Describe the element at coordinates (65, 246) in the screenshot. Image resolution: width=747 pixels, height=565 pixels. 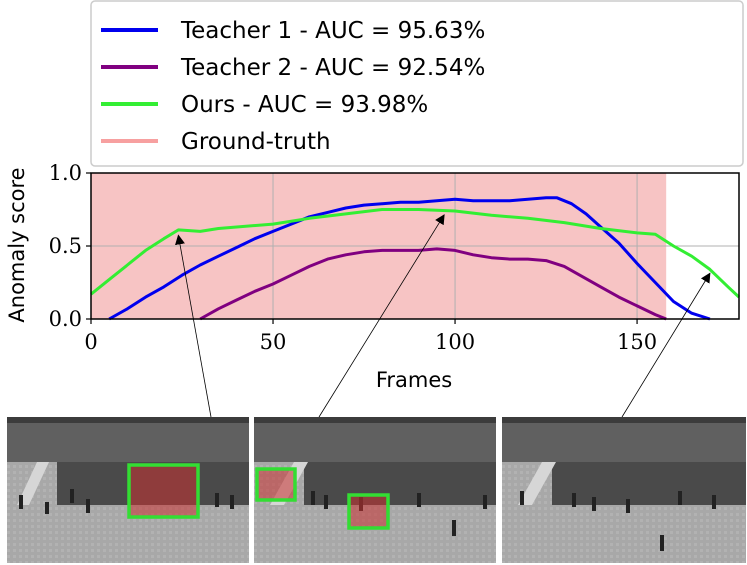
I see `y-tick-label: 0.5` at that location.